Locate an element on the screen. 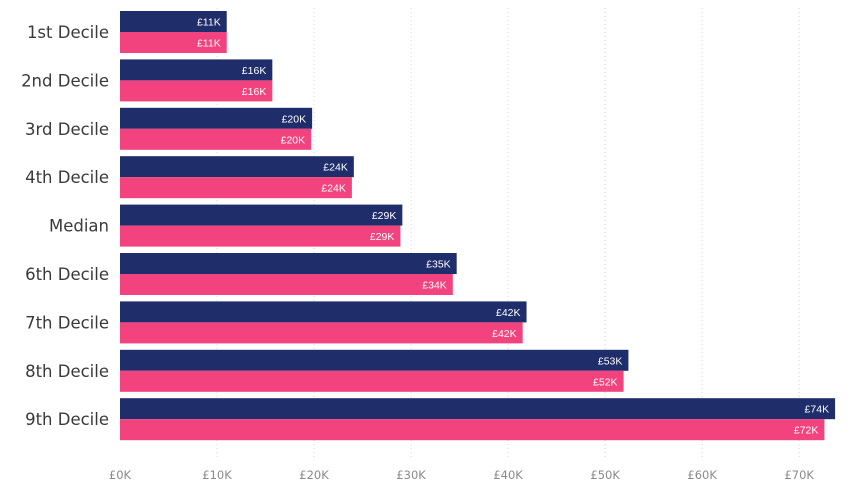  category-label-7: 8th Decile is located at coordinates (67, 371).